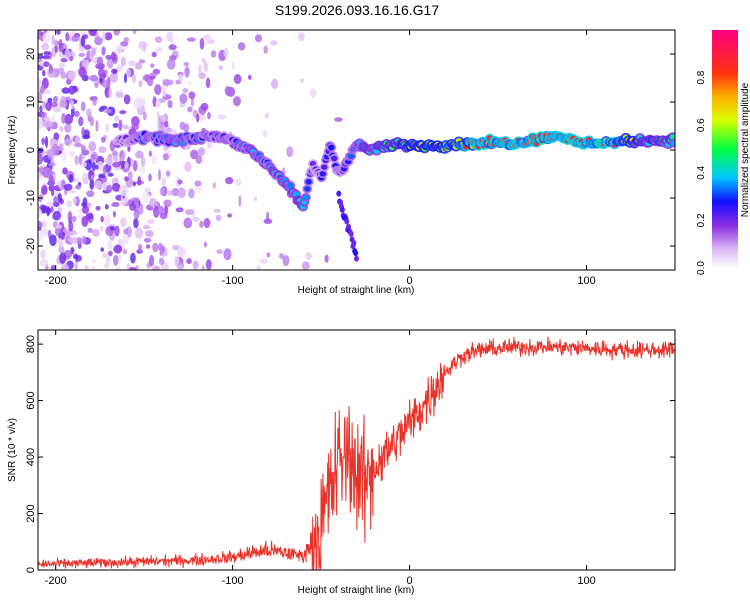 This screenshot has height=600, width=750. What do you see at coordinates (31, 400) in the screenshot?
I see `snr-y-tick-label: 600` at bounding box center [31, 400].